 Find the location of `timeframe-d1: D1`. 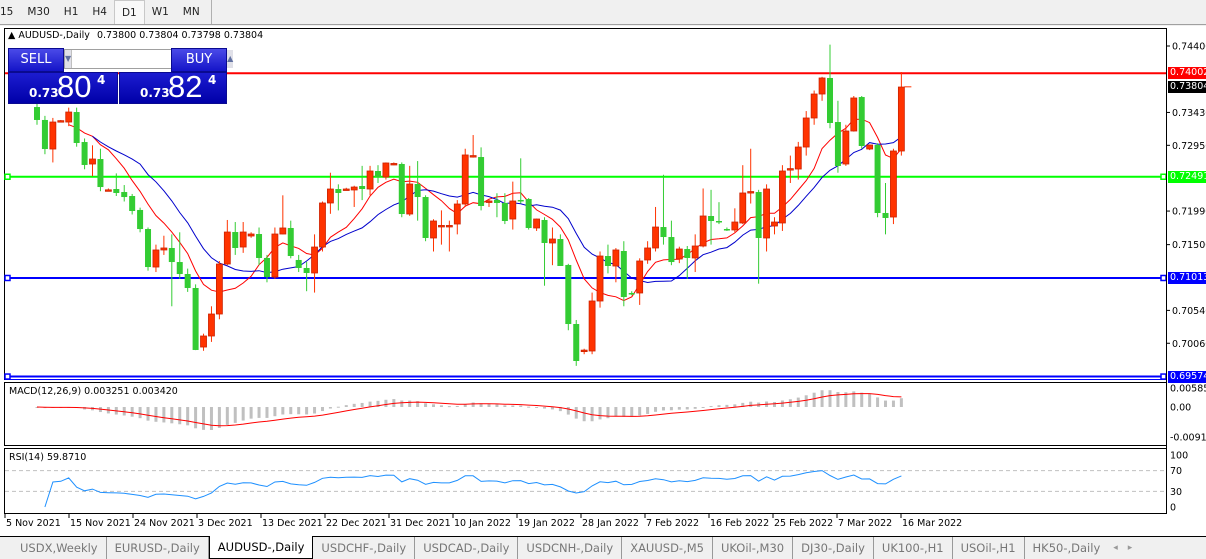

timeframe-d1: D1 is located at coordinates (129, 12).